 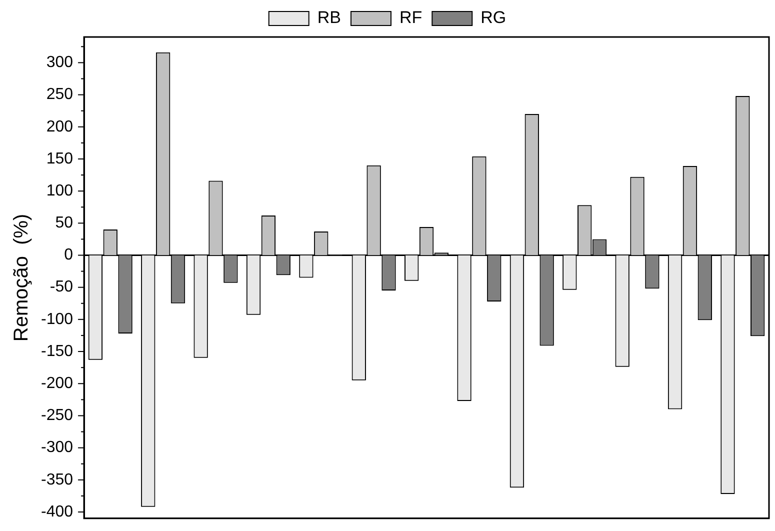 I want to click on y-tick-label: 300, so click(x=60, y=63).